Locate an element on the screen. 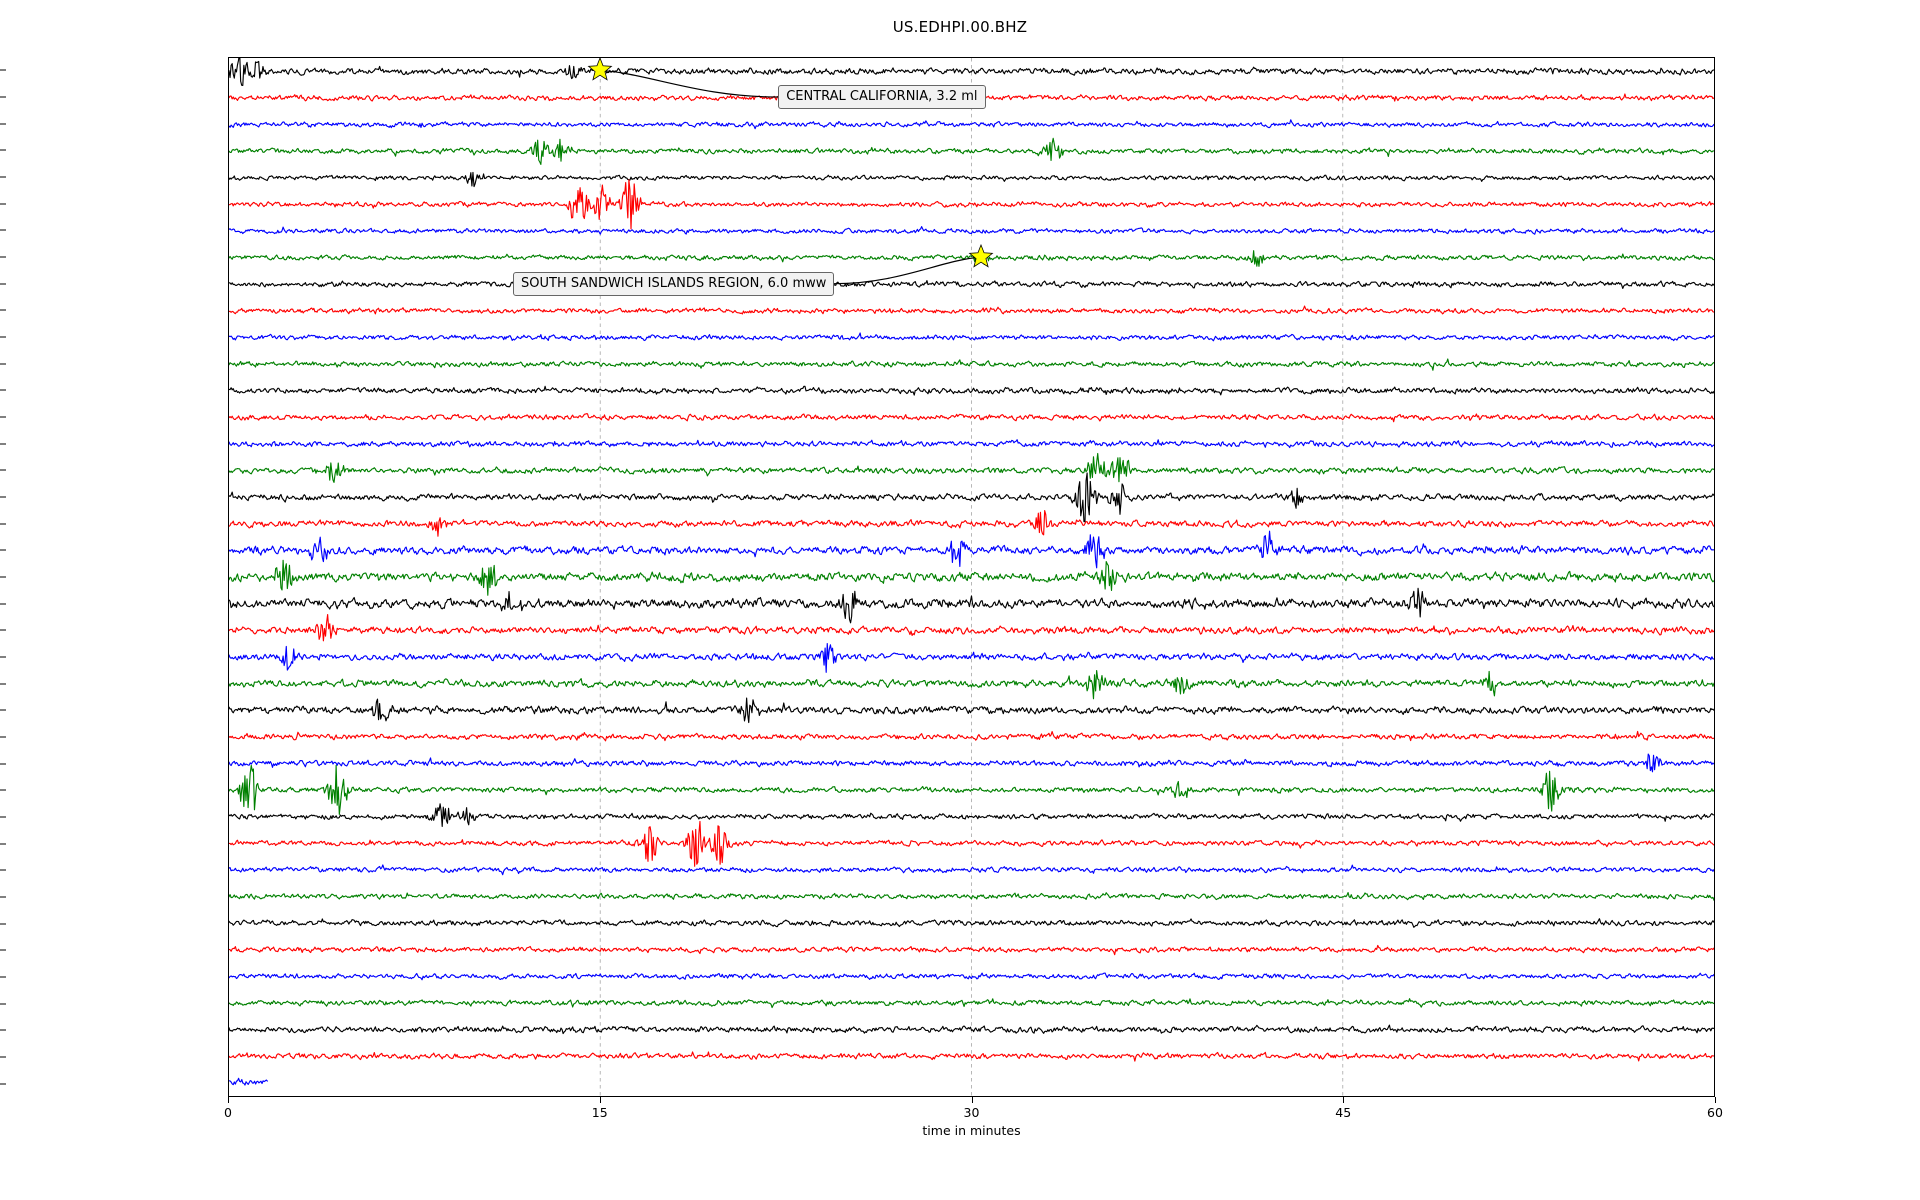 This screenshot has width=1920, height=1200. x-axis-tick-label: 30 is located at coordinates (971, 1112).